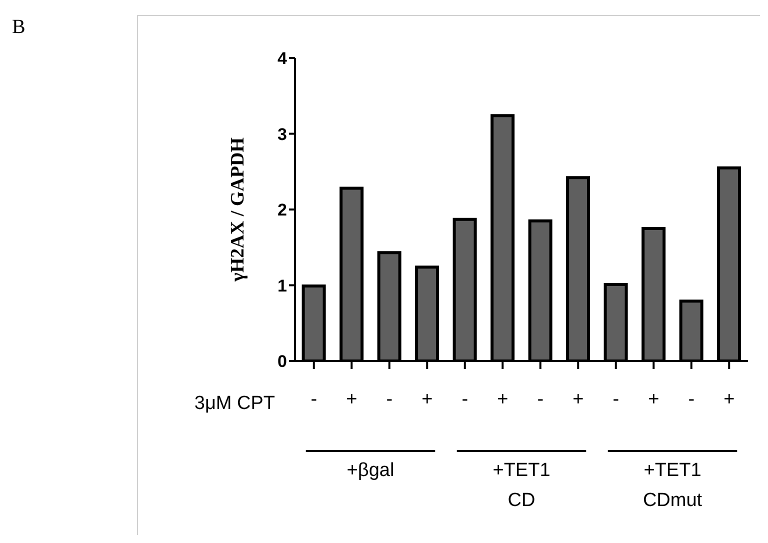 The height and width of the screenshot is (543, 768). What do you see at coordinates (238, 209) in the screenshot?
I see `y-axis-title: γH2AX / GAPDH` at bounding box center [238, 209].